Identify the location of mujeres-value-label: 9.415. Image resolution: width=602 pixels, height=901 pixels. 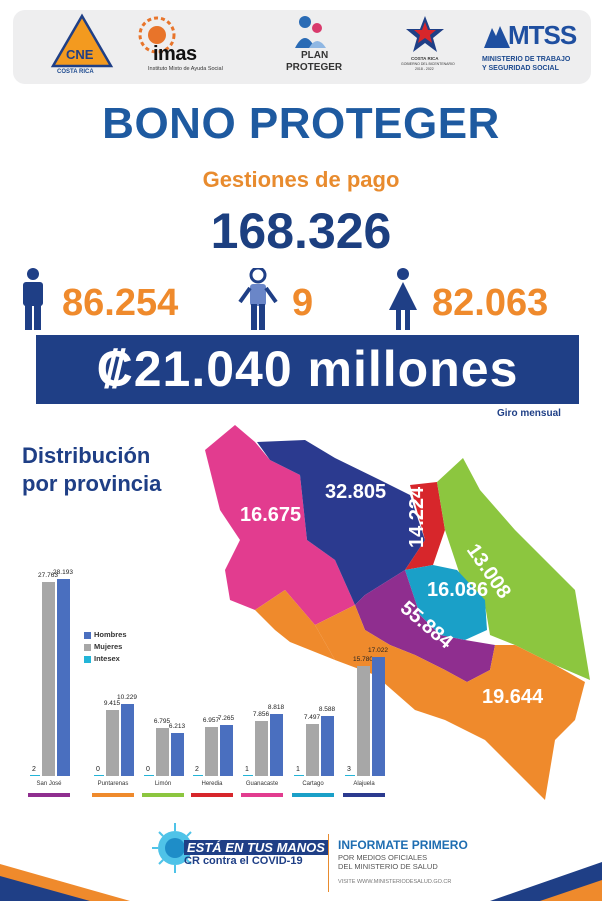
(112, 704).